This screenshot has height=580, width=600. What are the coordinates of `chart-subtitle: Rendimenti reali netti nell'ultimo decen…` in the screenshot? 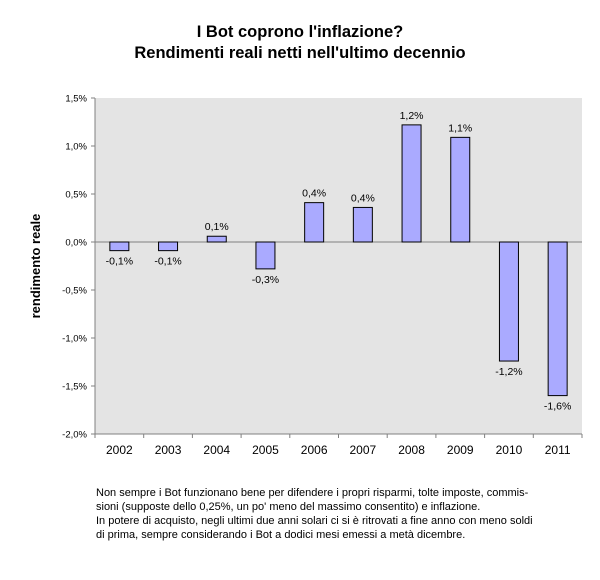 It's located at (300, 53).